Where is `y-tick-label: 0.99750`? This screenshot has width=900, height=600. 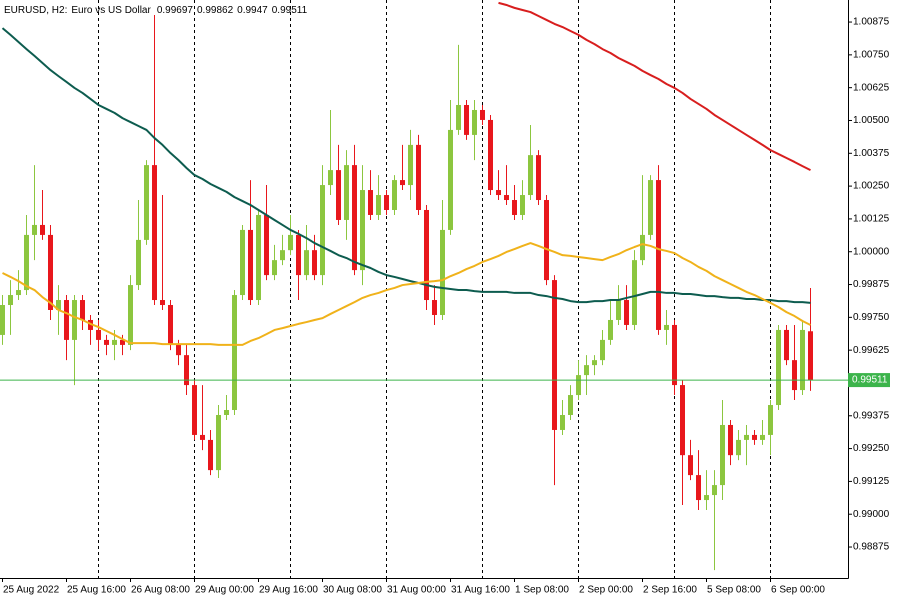 y-tick-label: 0.99750 is located at coordinates (871, 317).